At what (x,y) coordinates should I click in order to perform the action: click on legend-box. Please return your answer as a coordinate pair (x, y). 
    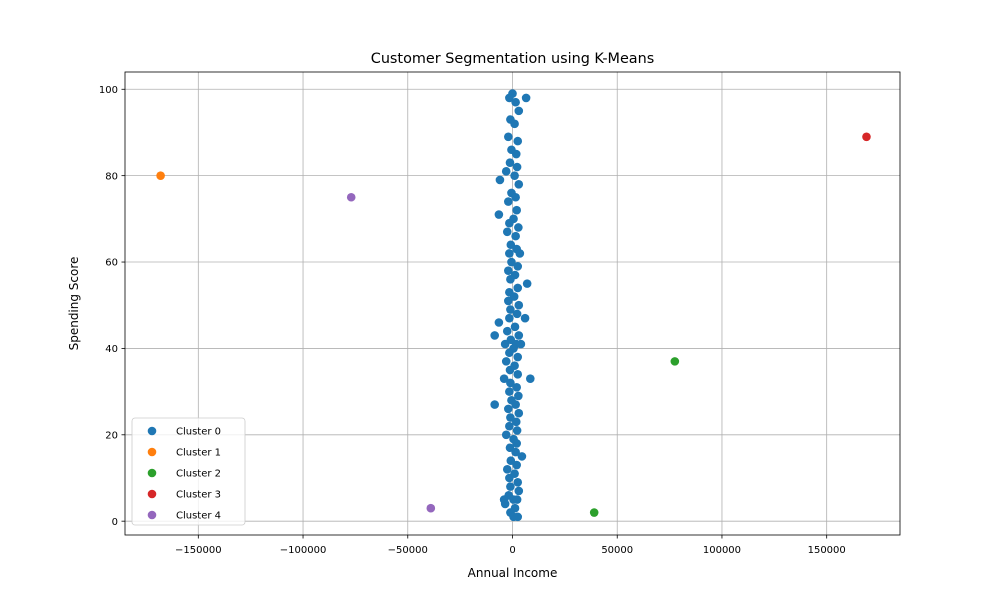
    Looking at the image, I should click on (188, 471).